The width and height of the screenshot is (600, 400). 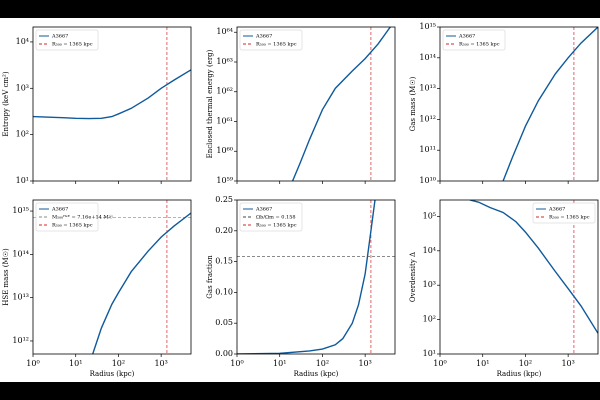 What do you see at coordinates (427, 180) in the screenshot?
I see `y-tick-label: 10¹⁰` at bounding box center [427, 180].